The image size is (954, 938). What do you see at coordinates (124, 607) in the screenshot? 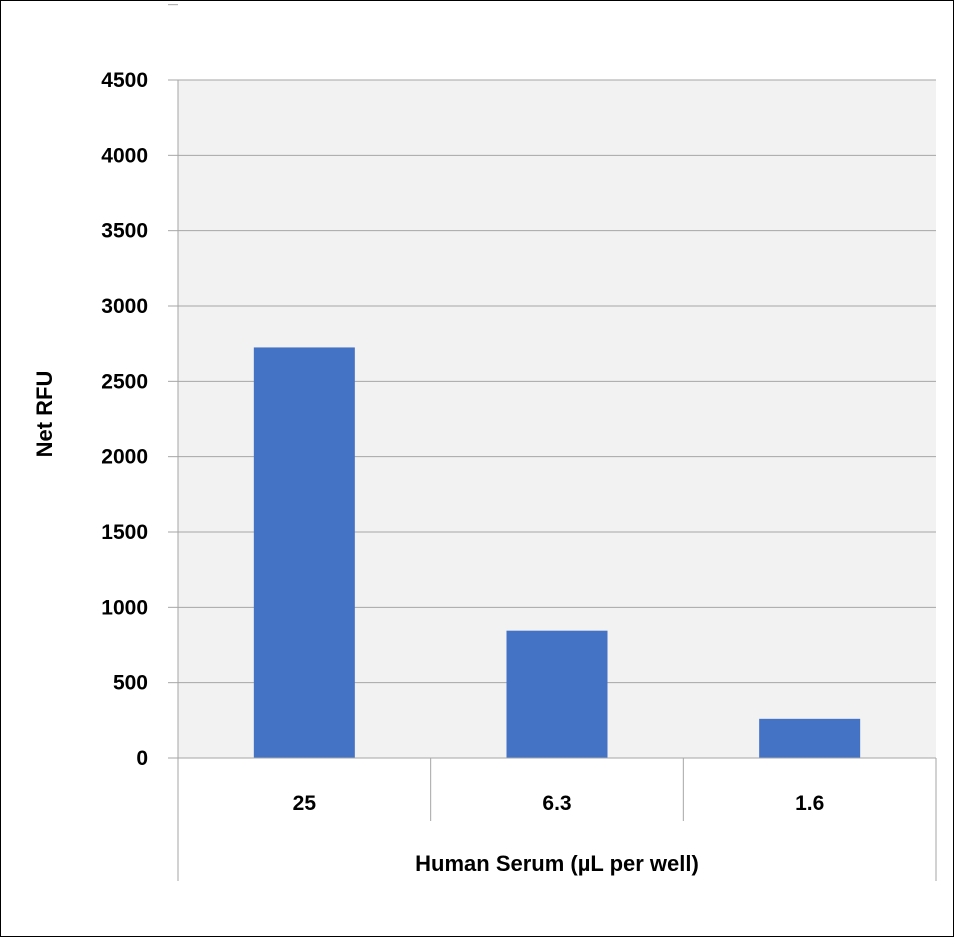
I see `y-tick-label: 1000` at bounding box center [124, 607].